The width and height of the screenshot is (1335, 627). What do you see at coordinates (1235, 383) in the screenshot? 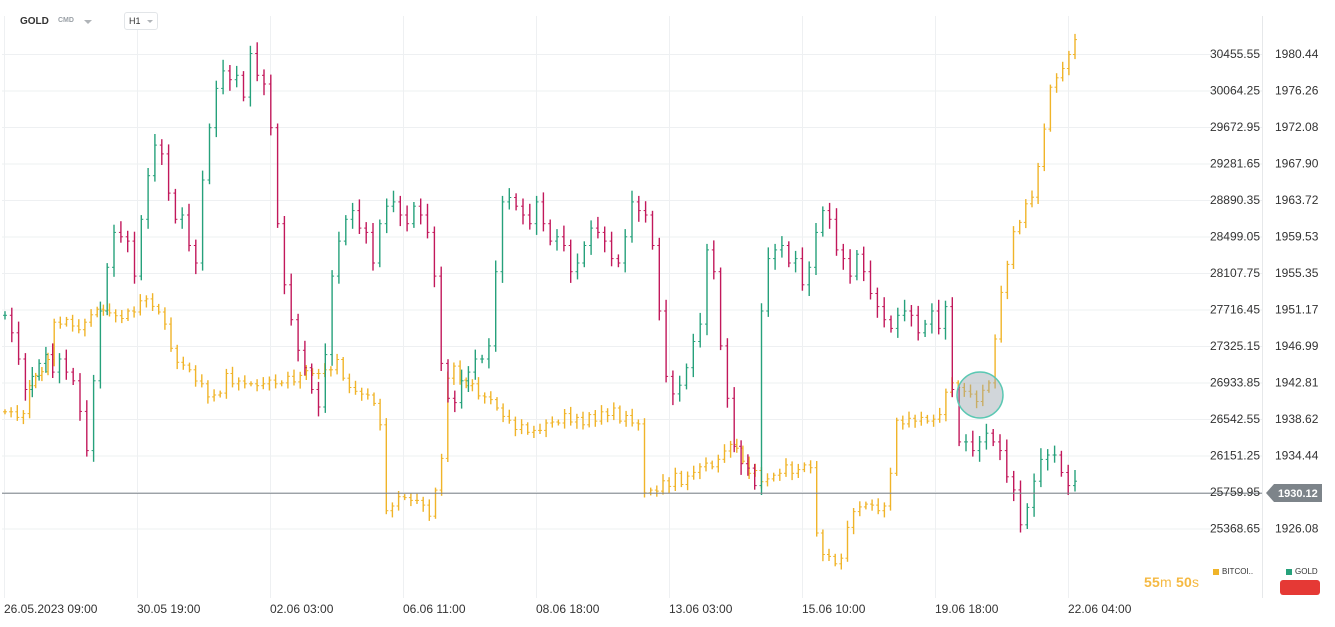
I see `left-axis-tick: 26933.85` at bounding box center [1235, 383].